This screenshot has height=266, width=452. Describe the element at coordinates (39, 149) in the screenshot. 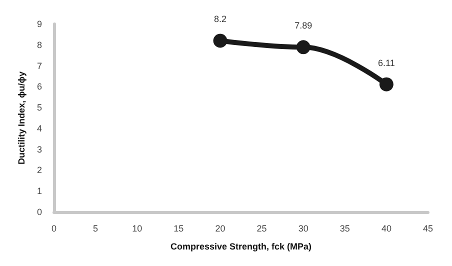

I see `y-tick-label: 3` at that location.